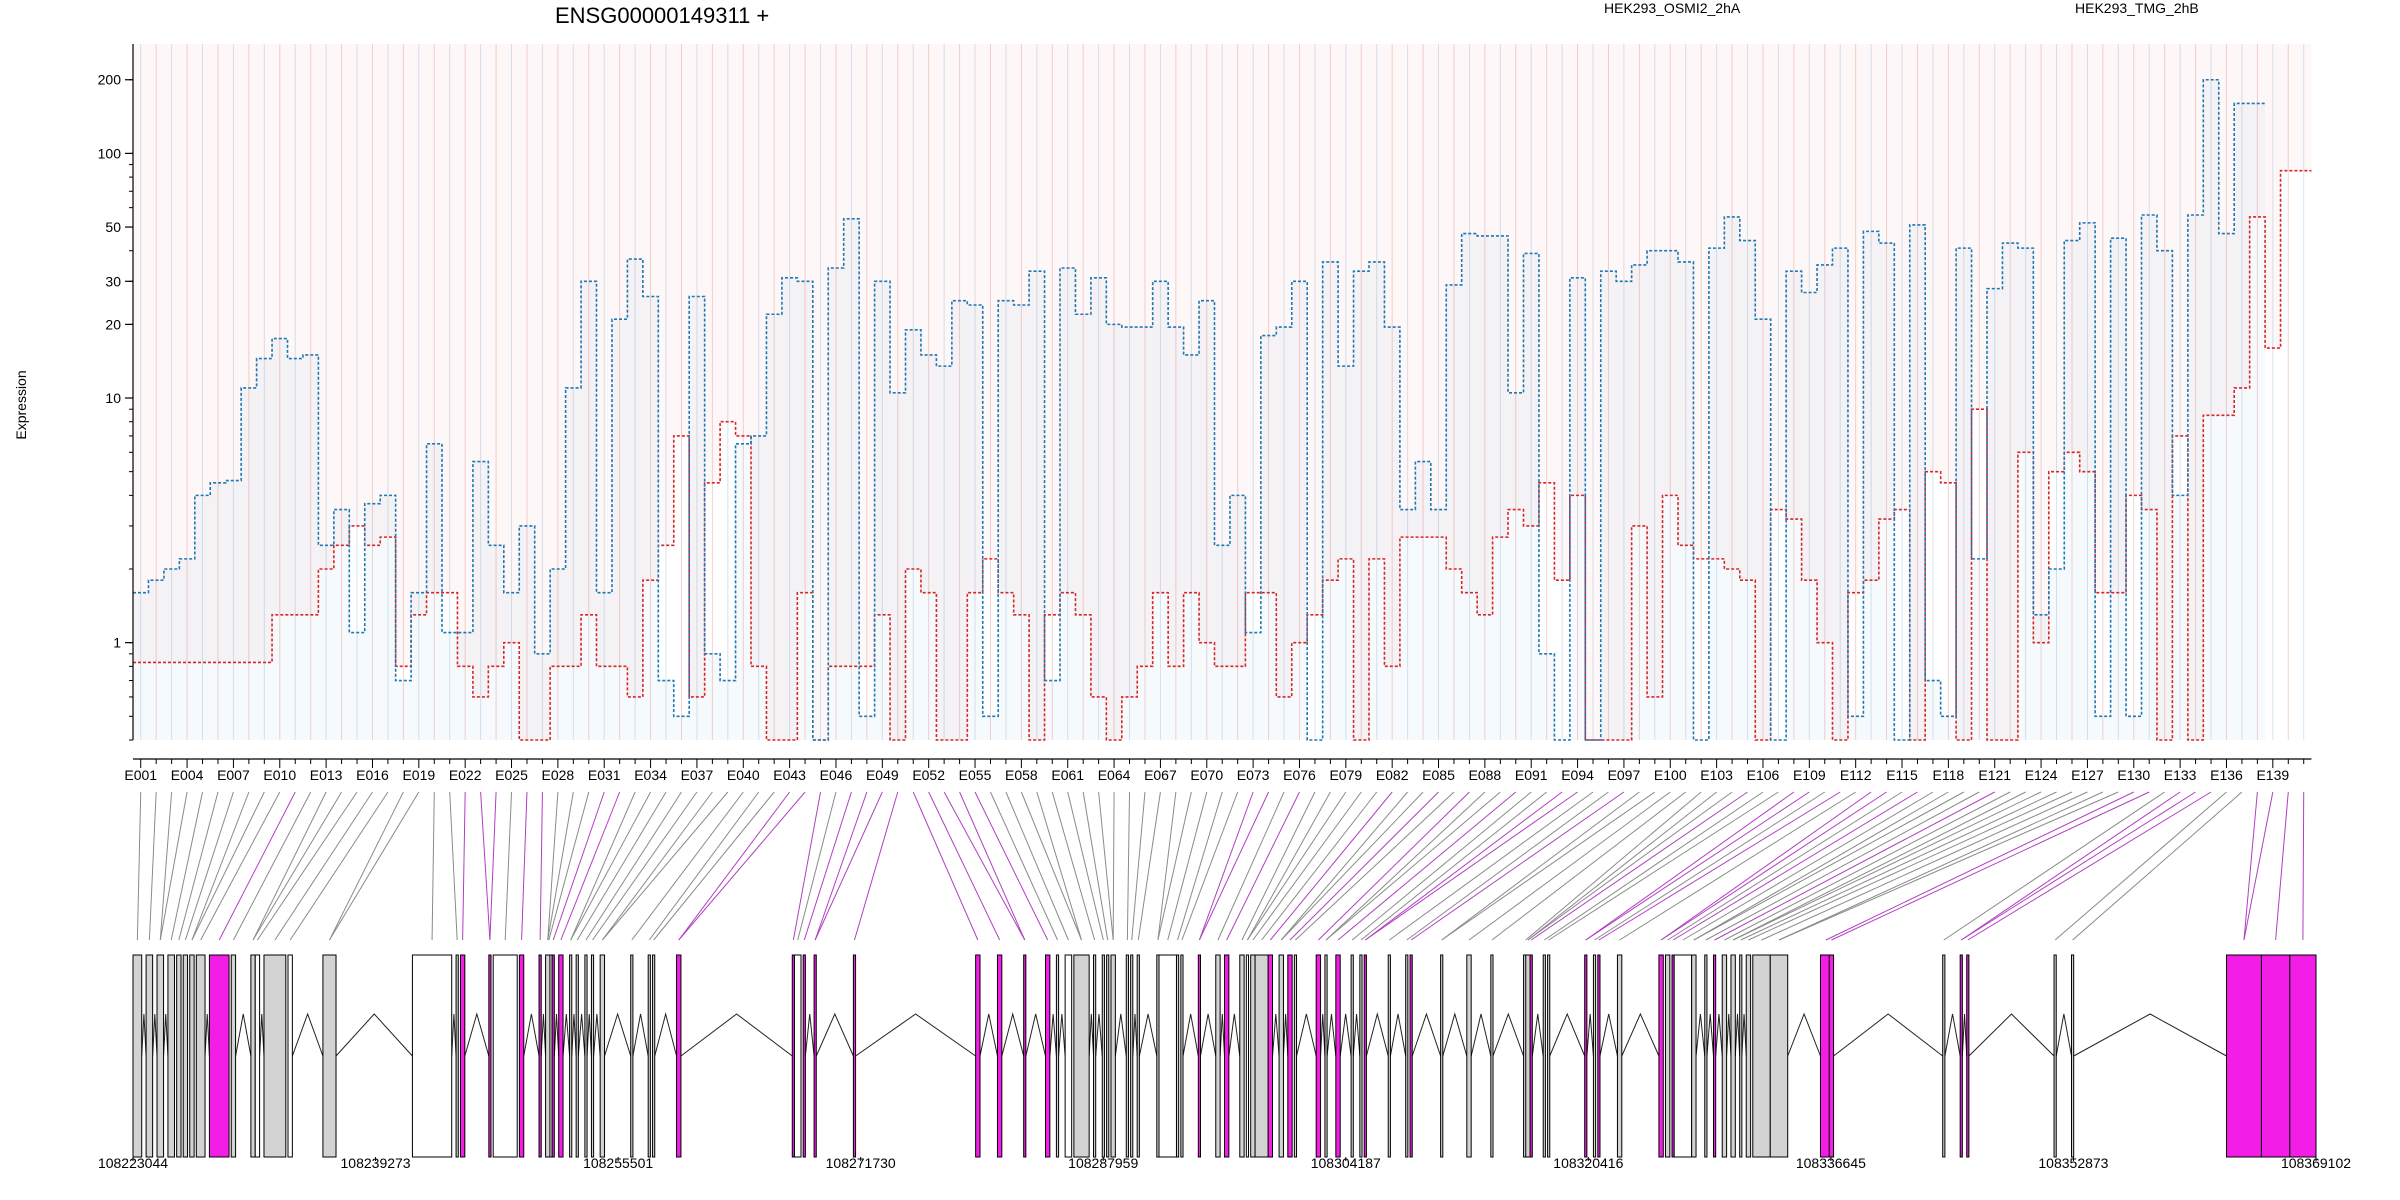  I want to click on x-tick-label: E130, so click(2133, 775).